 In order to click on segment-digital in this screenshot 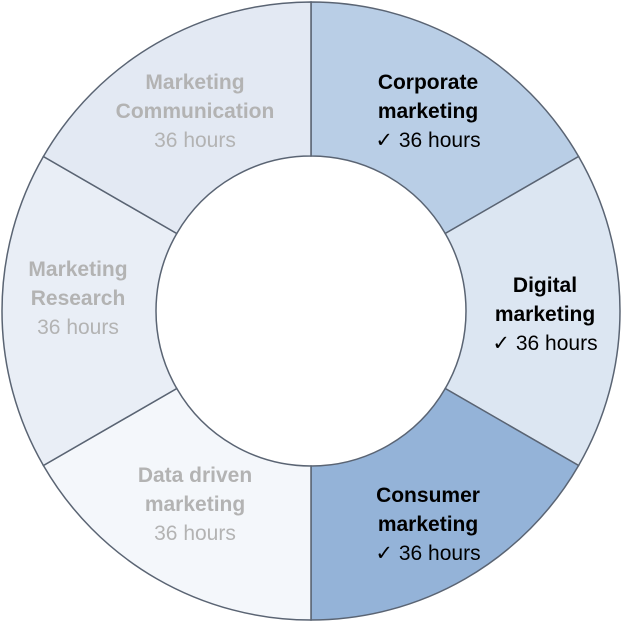, I will do `click(532, 311)`.